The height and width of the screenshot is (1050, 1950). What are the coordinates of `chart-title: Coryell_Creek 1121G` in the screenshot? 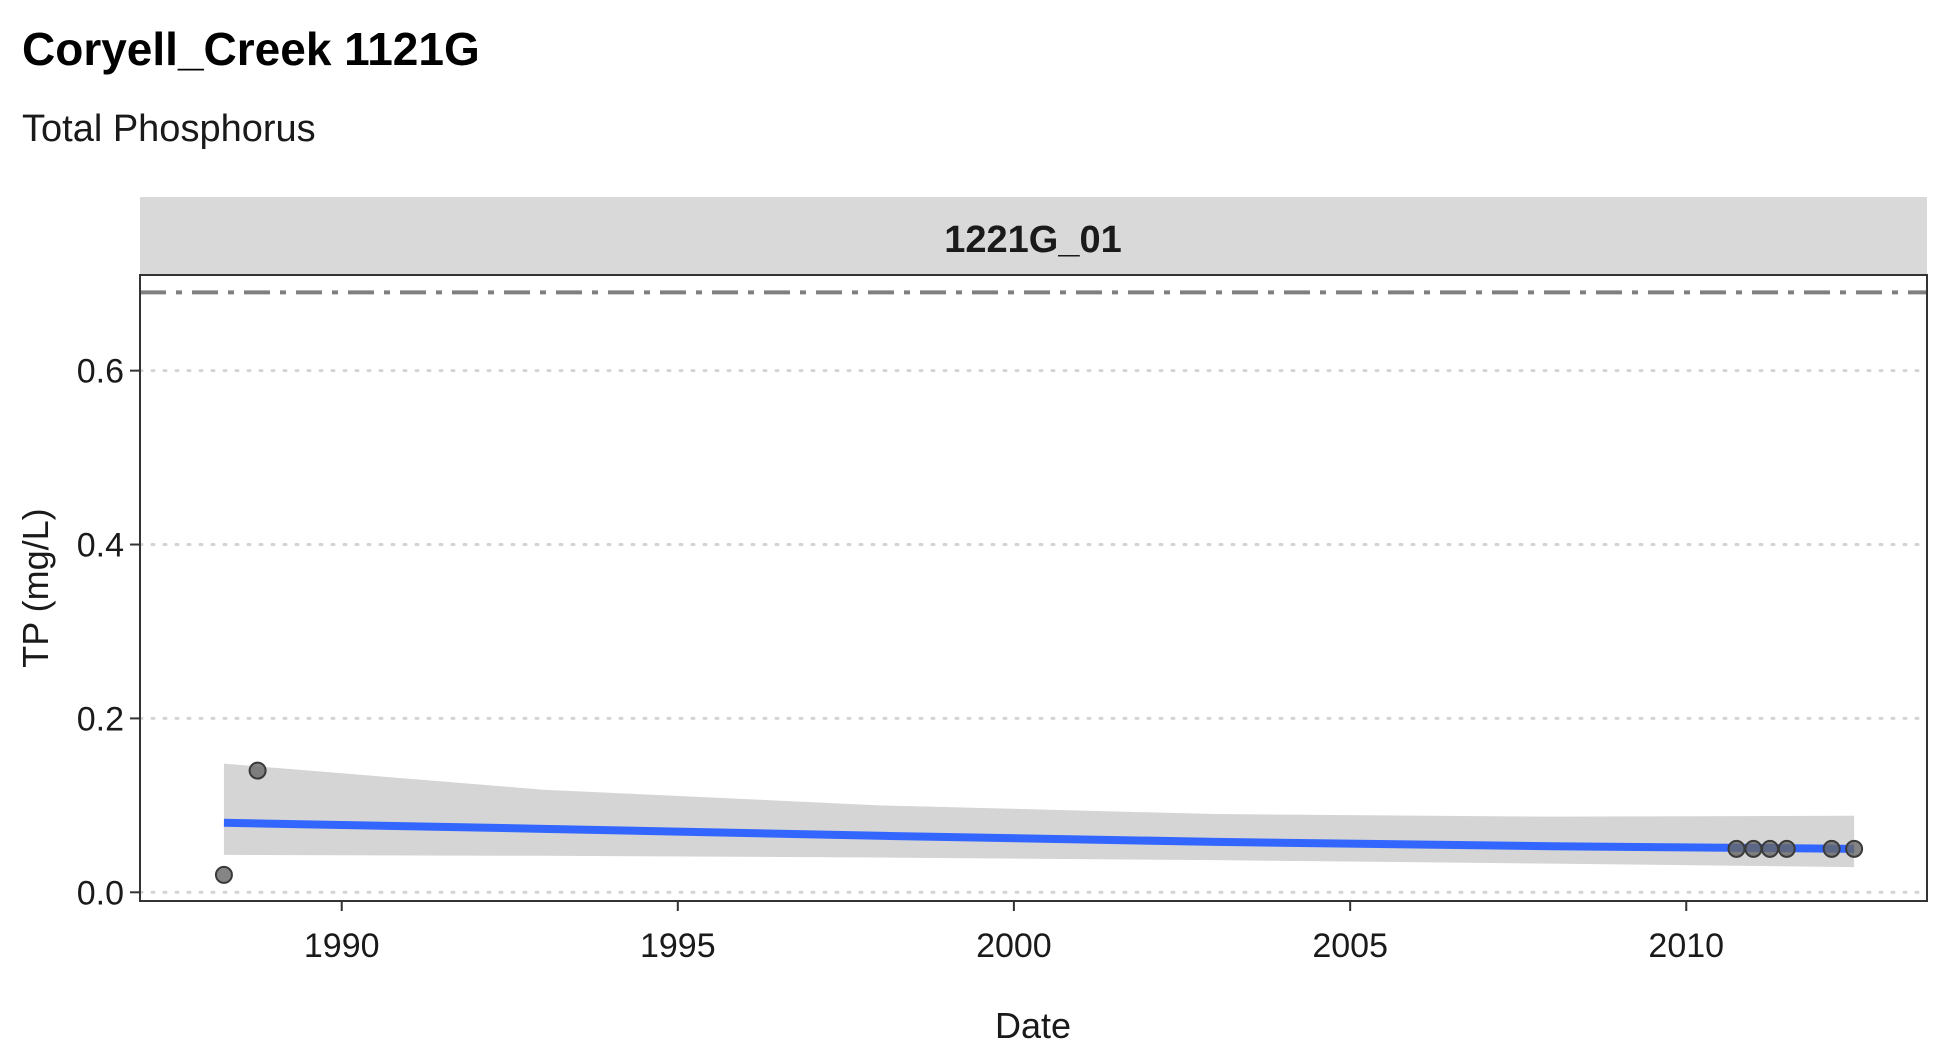 It's located at (251, 49).